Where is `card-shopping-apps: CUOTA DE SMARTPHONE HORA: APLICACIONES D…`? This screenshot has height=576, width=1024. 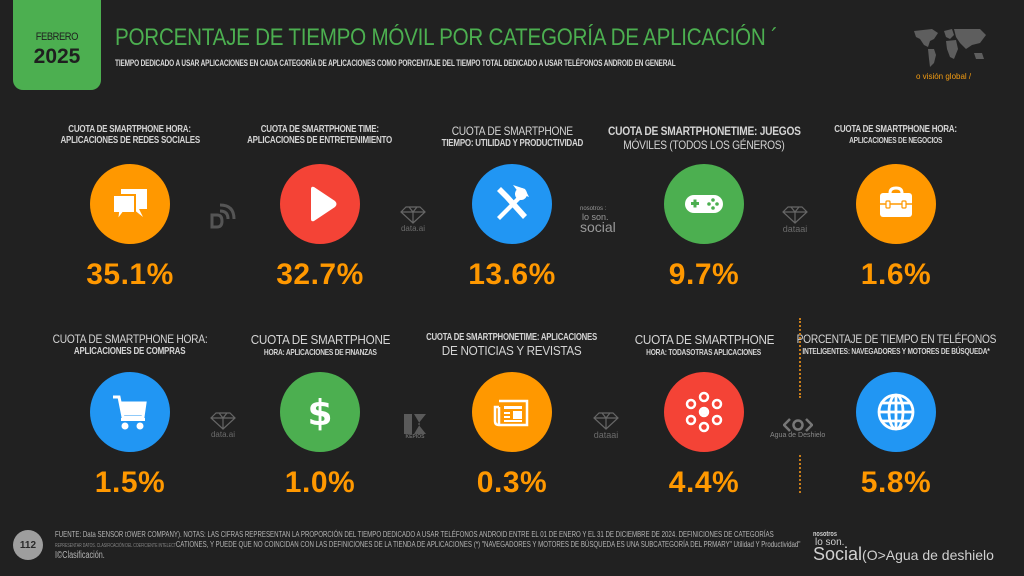 card-shopping-apps: CUOTA DE SMARTPHONE HORA: APLICACIONES D… is located at coordinates (130, 416).